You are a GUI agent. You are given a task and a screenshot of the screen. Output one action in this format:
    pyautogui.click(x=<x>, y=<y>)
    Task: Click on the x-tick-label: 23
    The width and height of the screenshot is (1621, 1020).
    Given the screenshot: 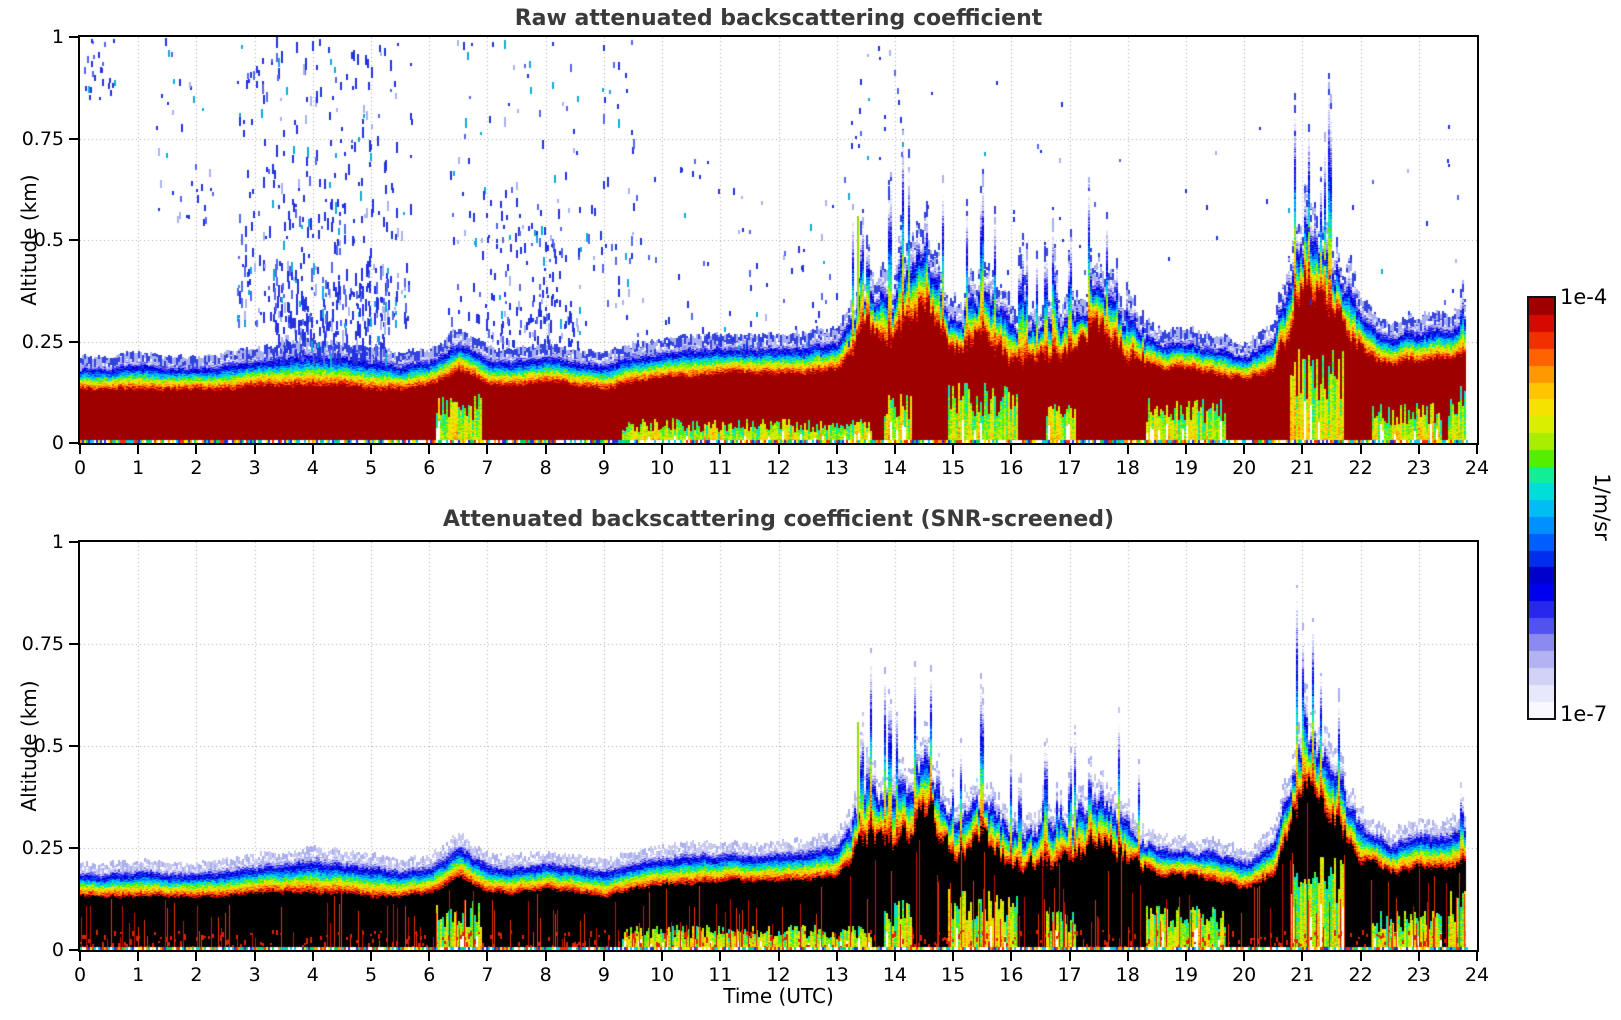 What is the action you would take?
    pyautogui.click(x=1418, y=468)
    